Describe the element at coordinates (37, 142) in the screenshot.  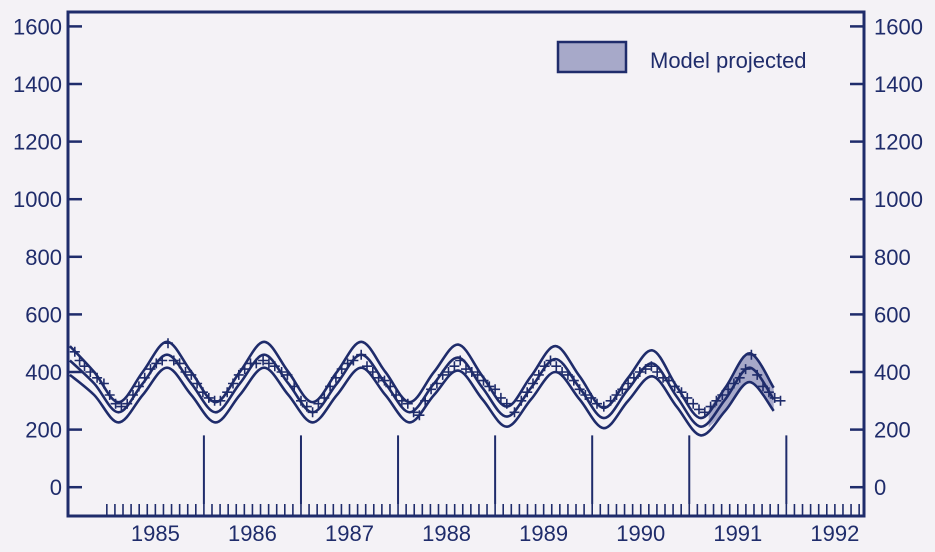
I see `y-tick-label-left: 1200` at that location.